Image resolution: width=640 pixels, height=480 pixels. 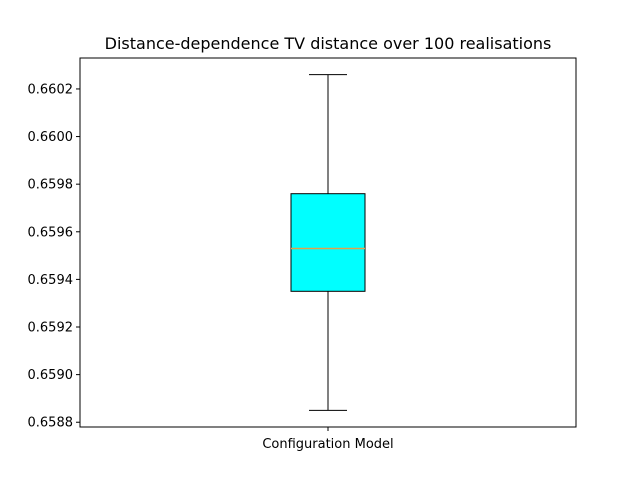 I want to click on x-tick-label: Configuration Model, so click(x=327, y=444).